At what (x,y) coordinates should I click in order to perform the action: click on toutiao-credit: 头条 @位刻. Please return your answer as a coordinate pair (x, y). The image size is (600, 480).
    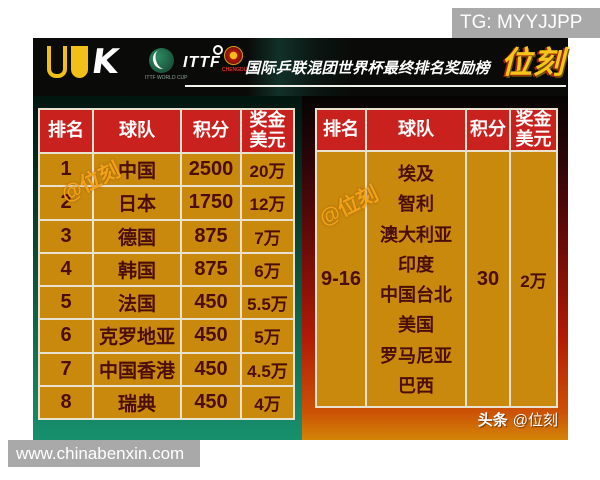
    Looking at the image, I should click on (518, 419).